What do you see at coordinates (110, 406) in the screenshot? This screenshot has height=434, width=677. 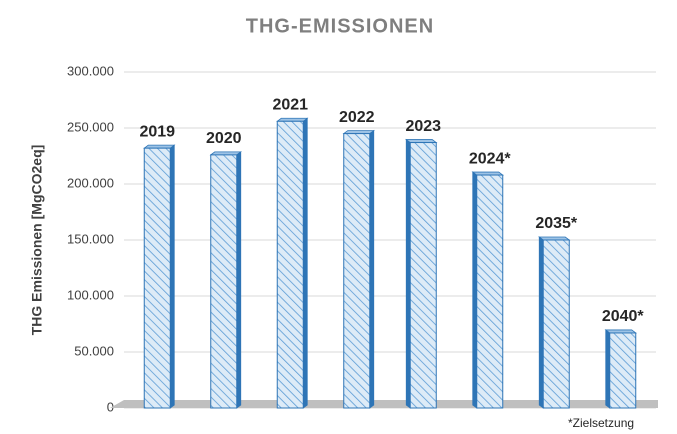 I see `y-tick-label: 0` at bounding box center [110, 406].